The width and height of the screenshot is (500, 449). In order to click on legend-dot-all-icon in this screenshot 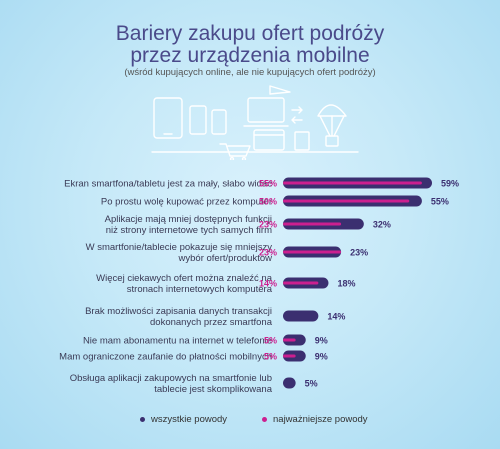, I will do `click(142, 419)`.